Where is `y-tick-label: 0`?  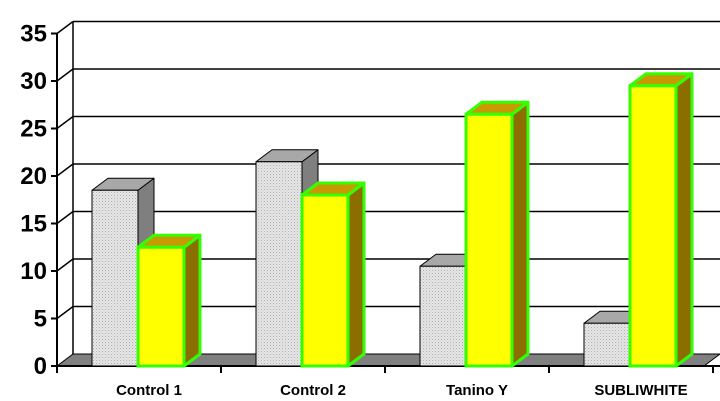
y-tick-label: 0 is located at coordinates (40, 366).